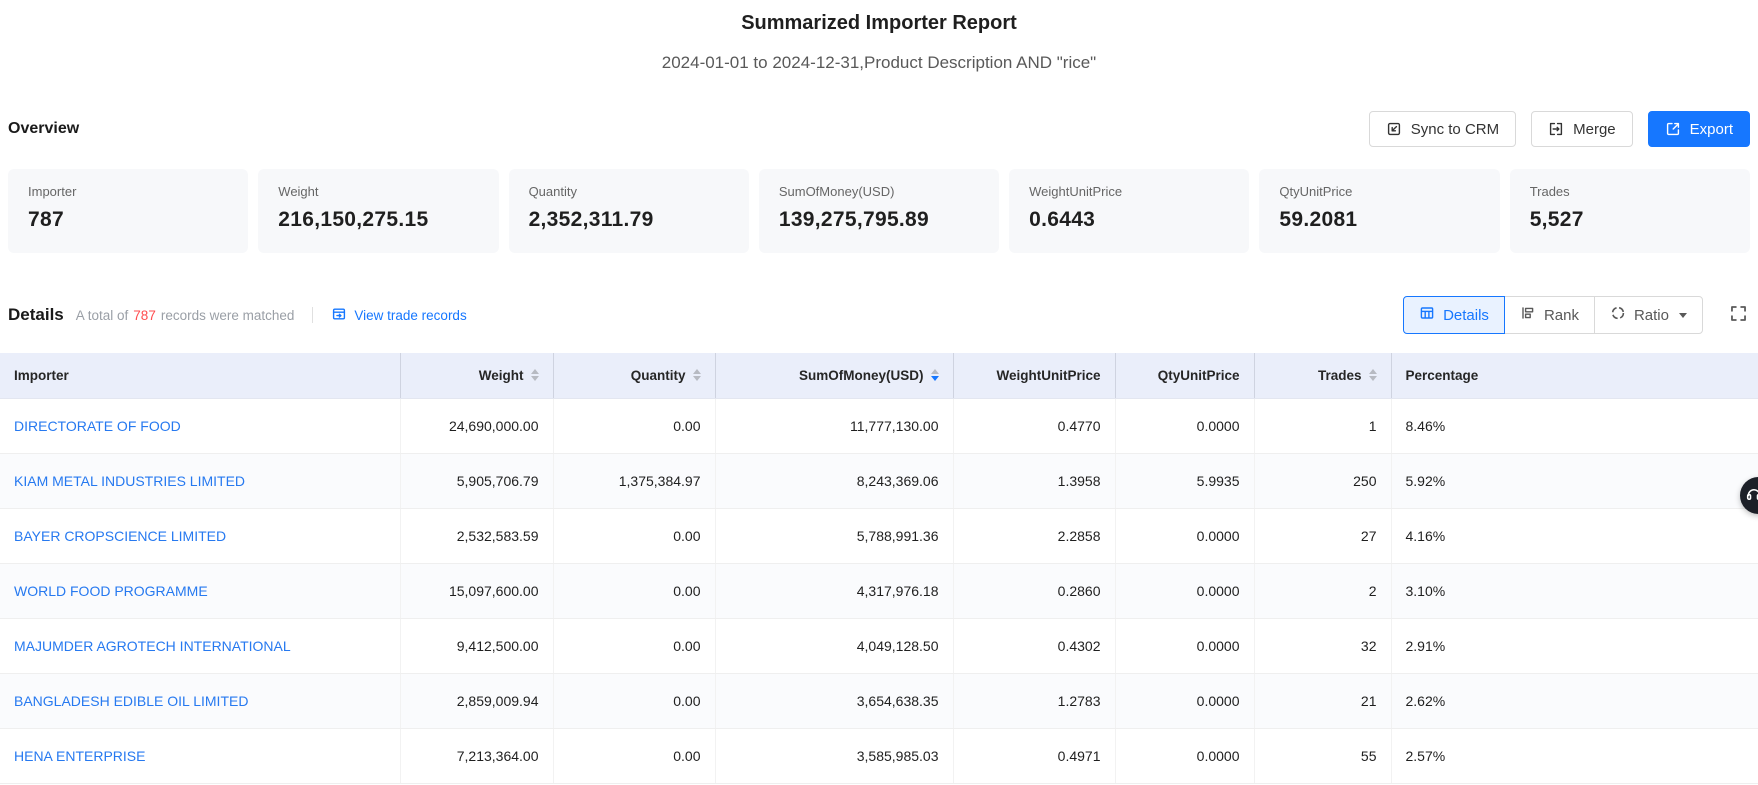 The height and width of the screenshot is (785, 1758). What do you see at coordinates (1673, 129) in the screenshot?
I see `export-icon` at bounding box center [1673, 129].